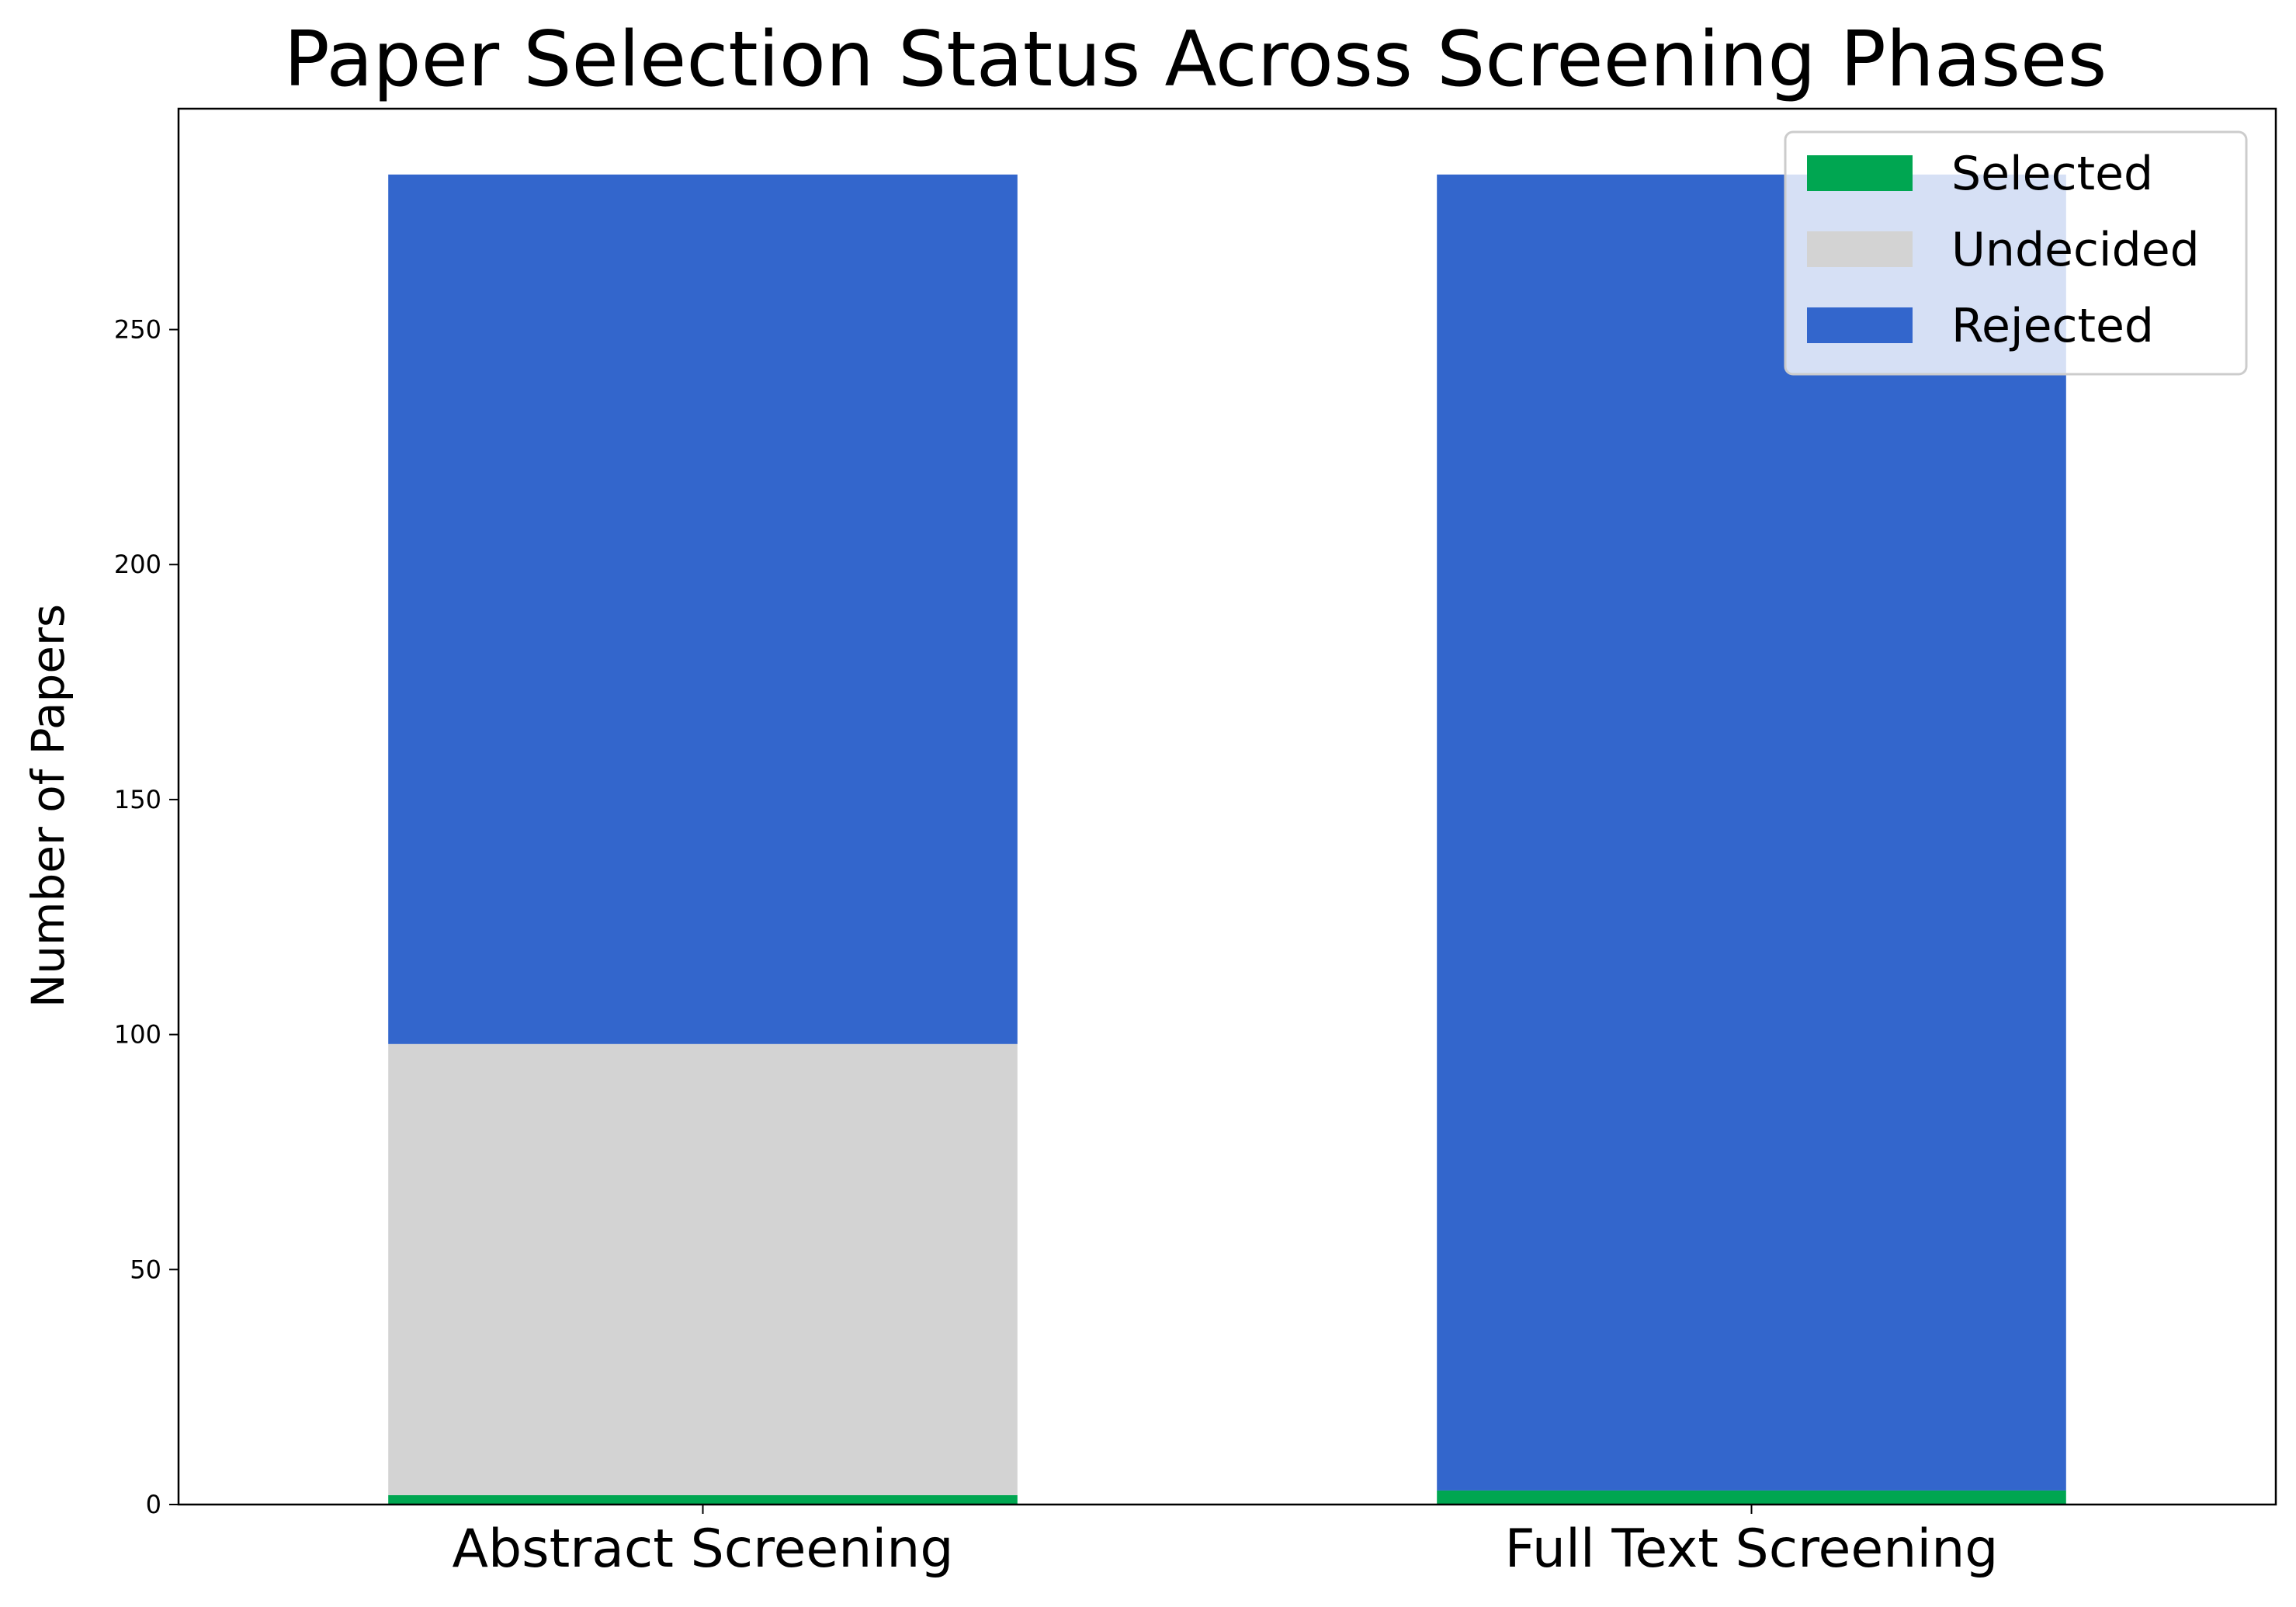 The height and width of the screenshot is (1607, 2296). Describe the element at coordinates (1860, 173) in the screenshot. I see `legend-swatch-selected` at that location.